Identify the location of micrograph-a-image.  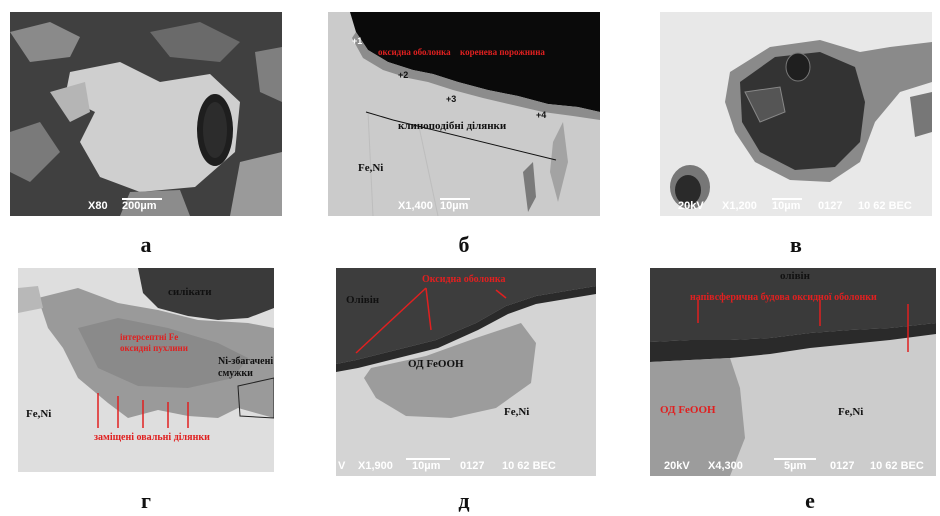
(146, 114).